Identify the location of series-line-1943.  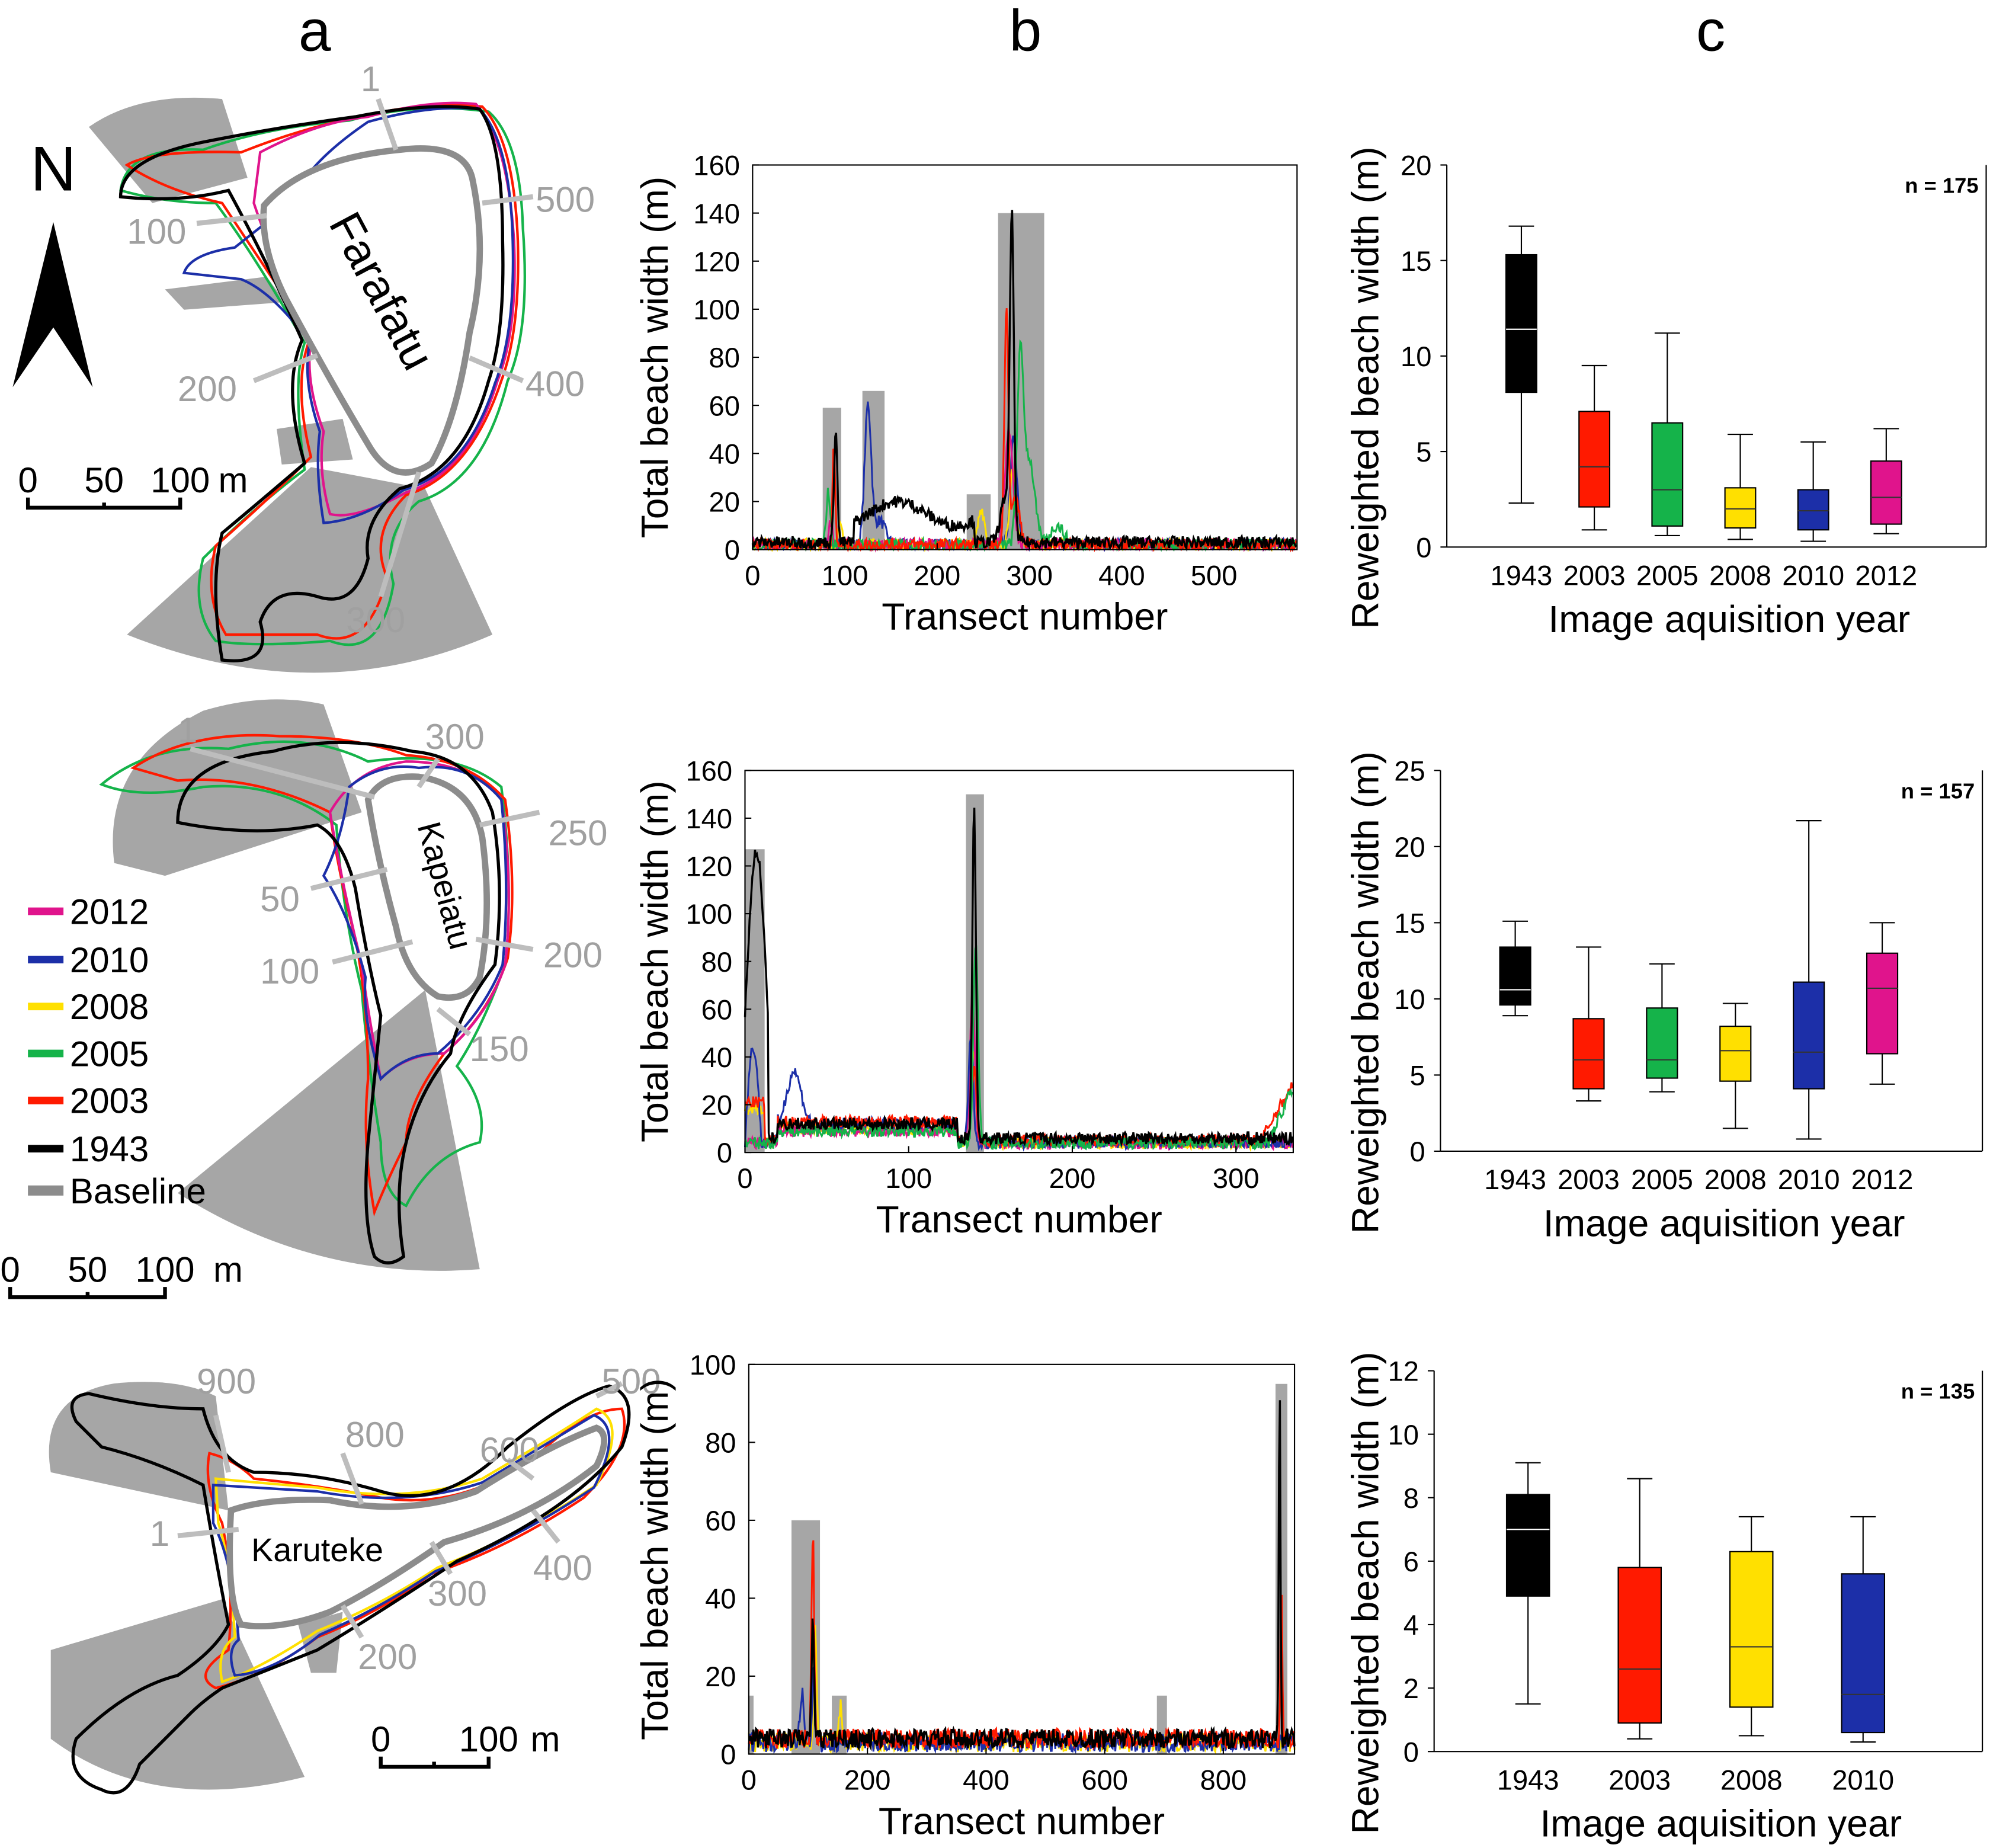
(1019, 978).